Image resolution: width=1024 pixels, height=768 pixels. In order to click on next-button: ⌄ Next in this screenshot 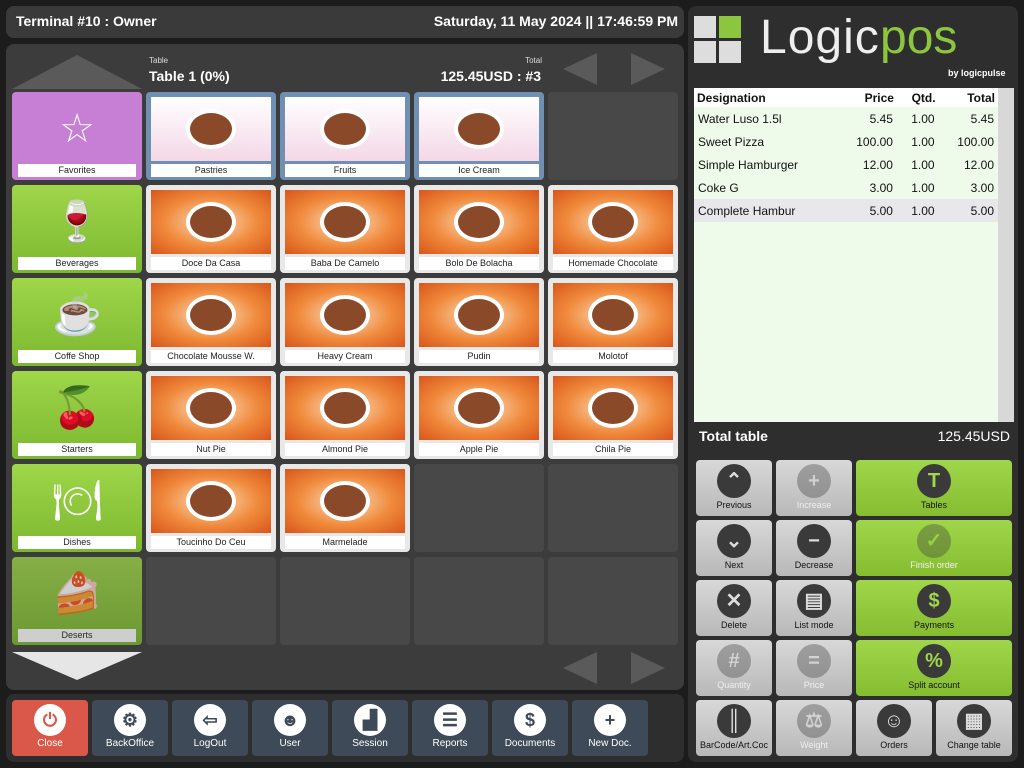, I will do `click(734, 548)`.